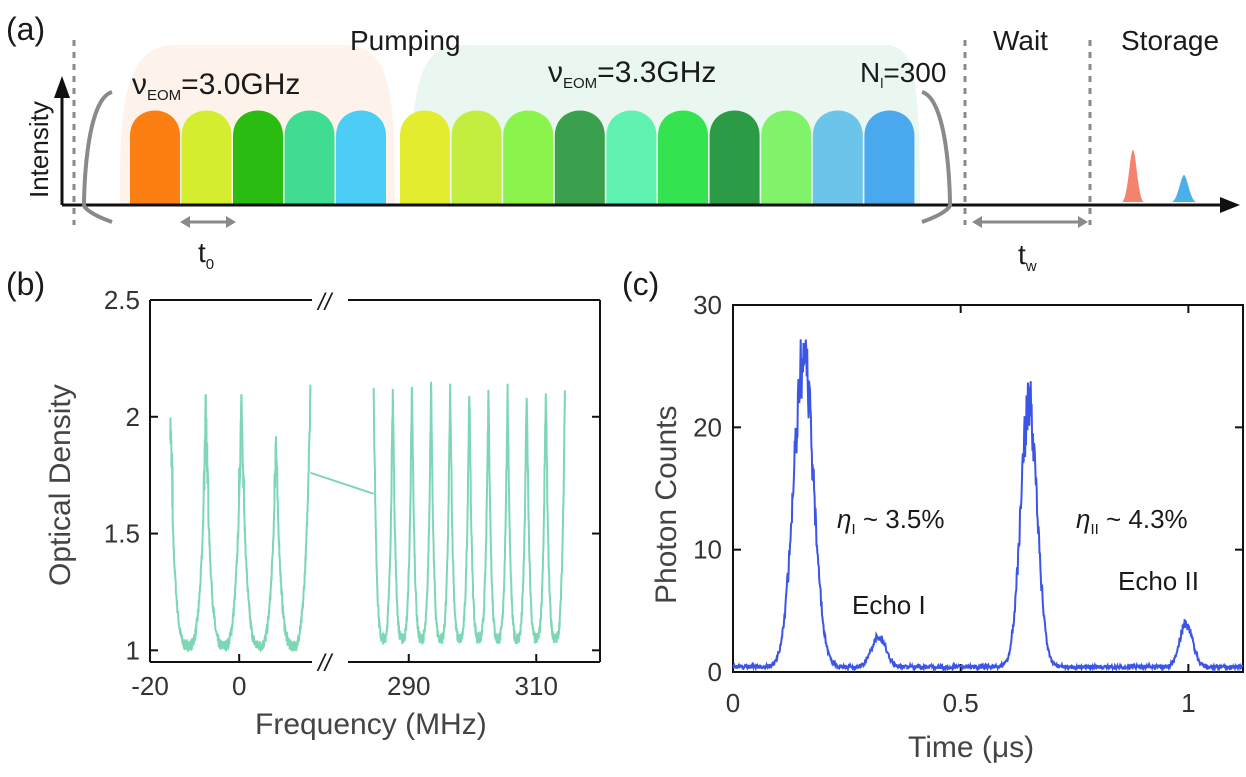  Describe the element at coordinates (1027, 257) in the screenshot. I see `tw-label: tw` at that location.